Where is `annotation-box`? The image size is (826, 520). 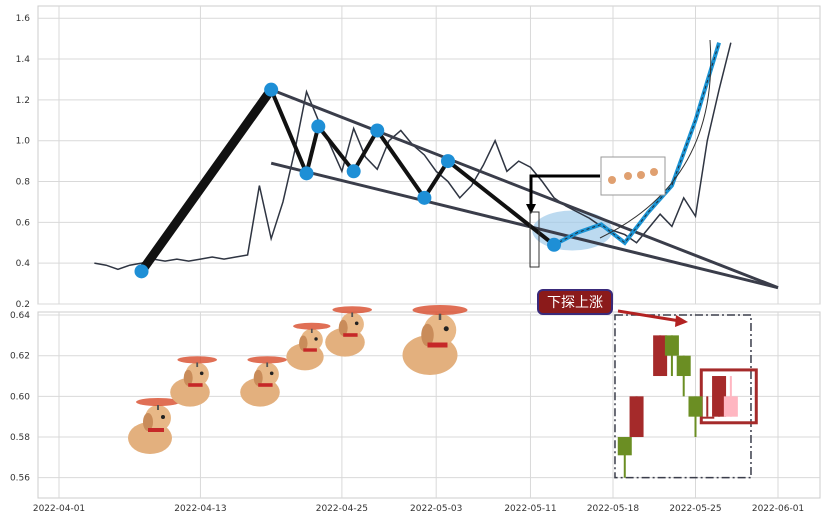 annotation-box is located at coordinates (575, 302).